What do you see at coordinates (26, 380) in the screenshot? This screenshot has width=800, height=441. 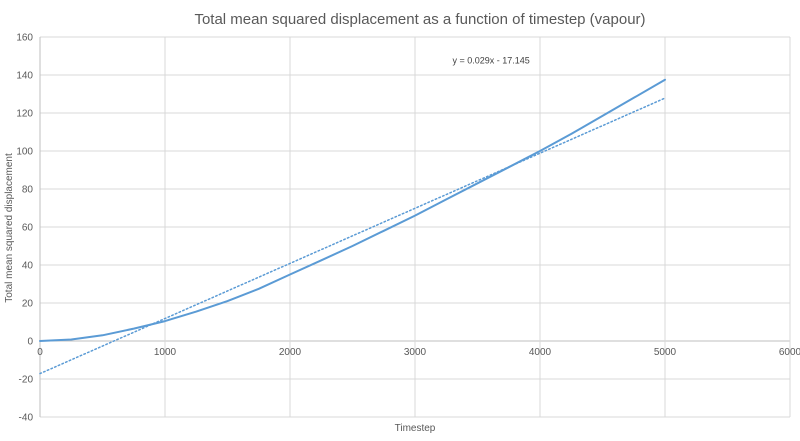 I see `y-tick-label: -20` at bounding box center [26, 380].